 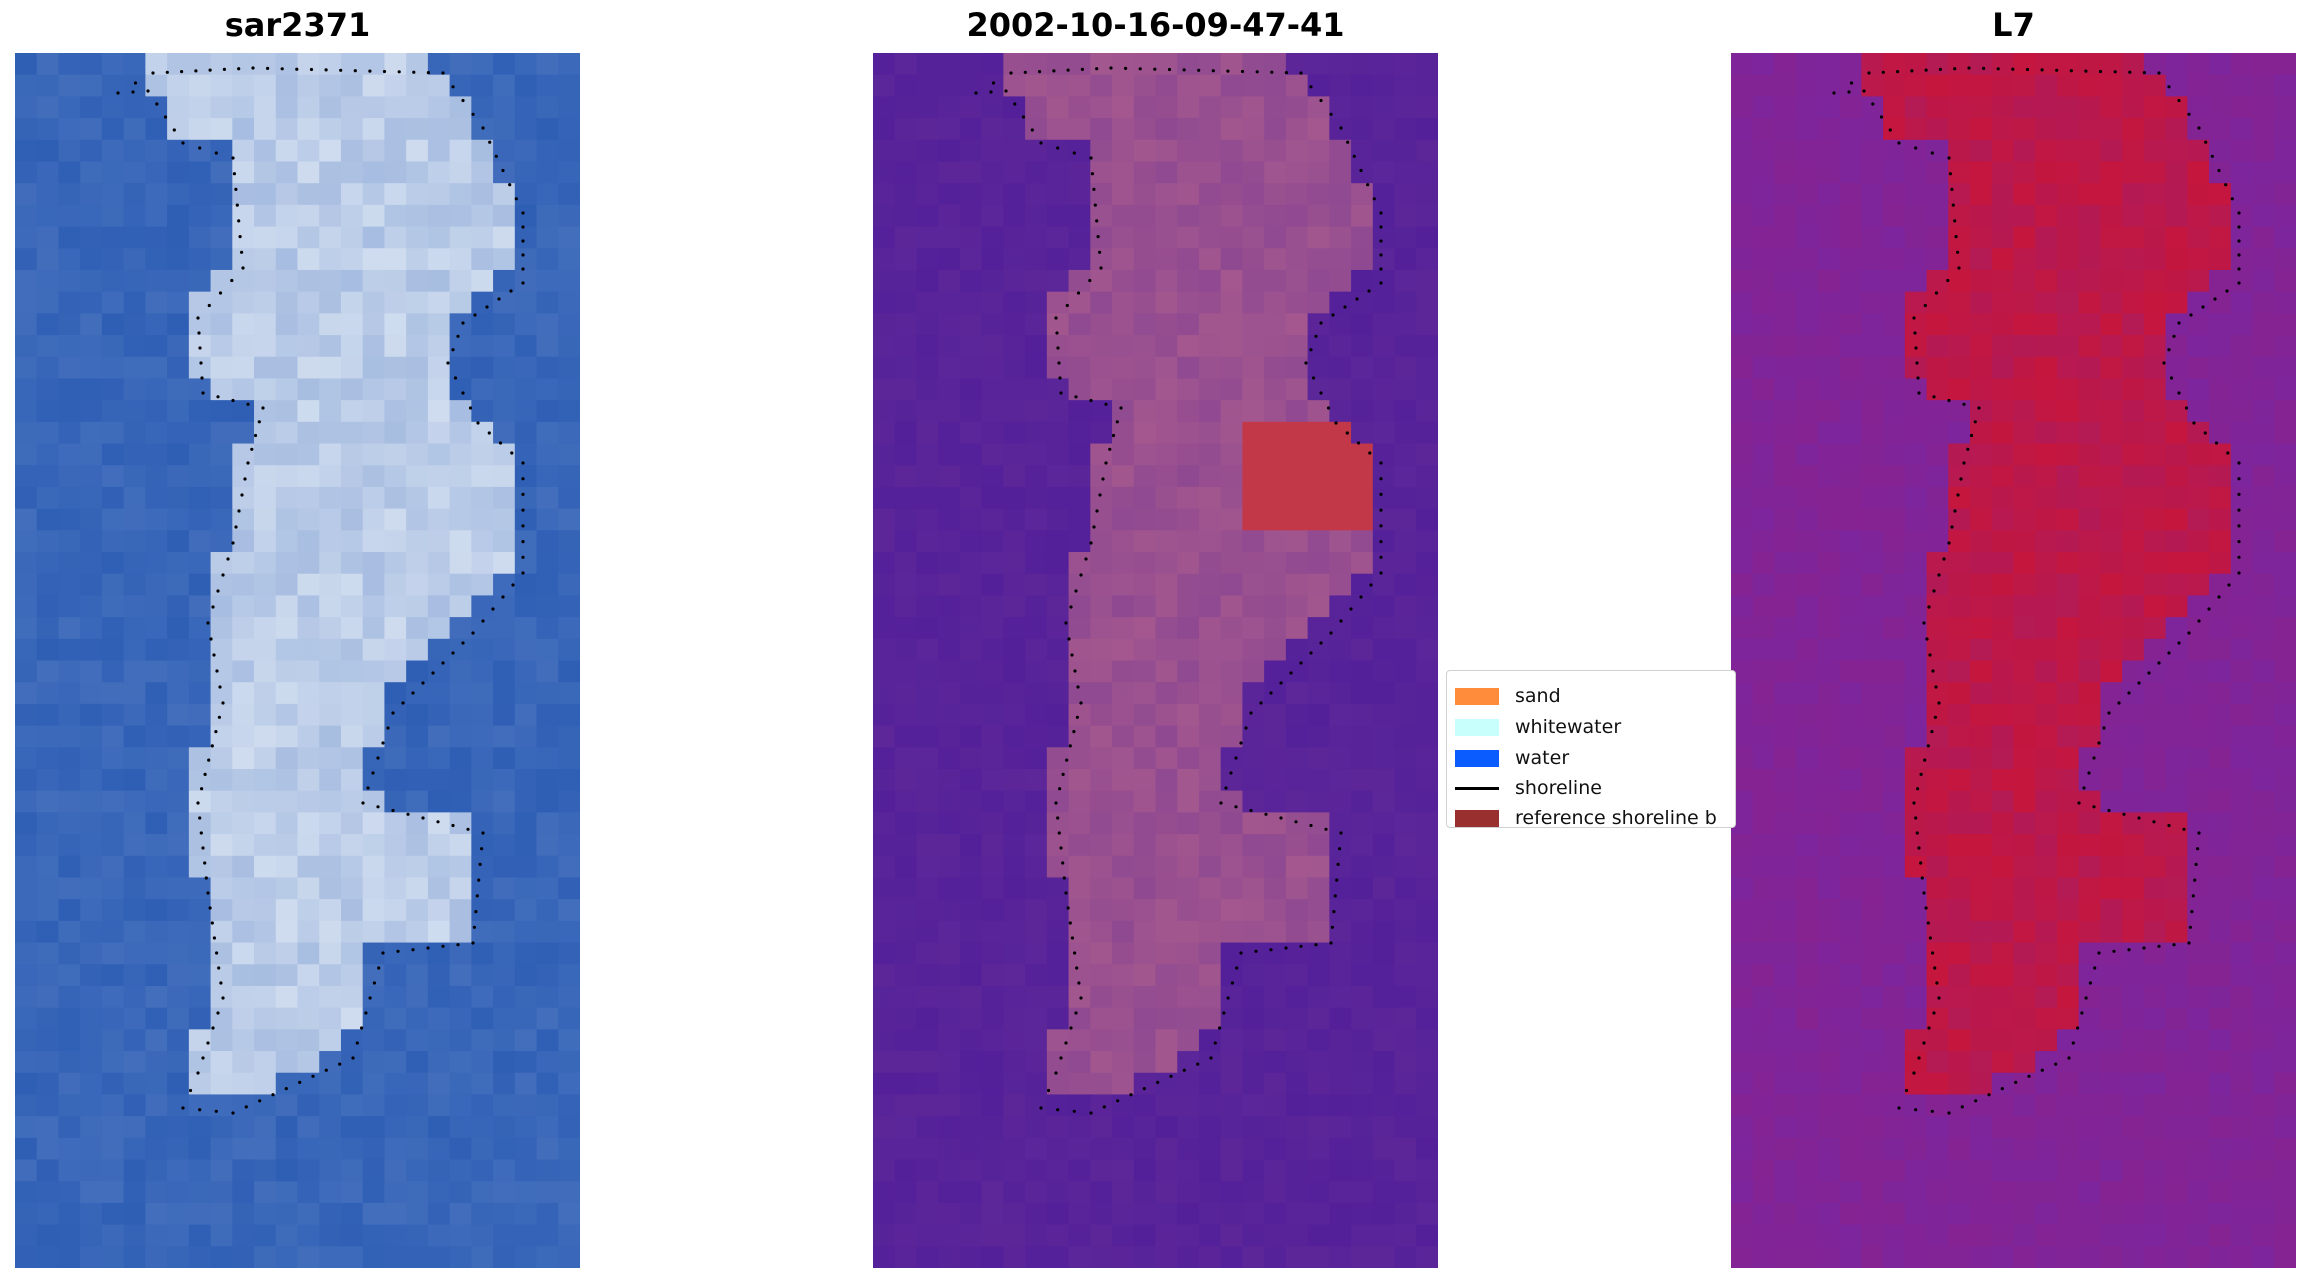 I want to click on legend-label-water: water, so click(x=1542, y=758).